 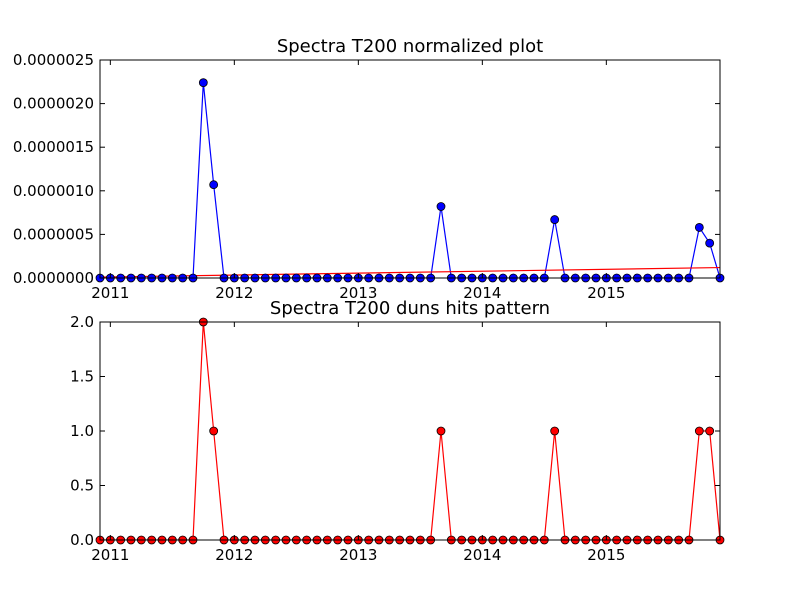 What do you see at coordinates (82, 431) in the screenshot?
I see `y-tick-label: 1.0` at bounding box center [82, 431].